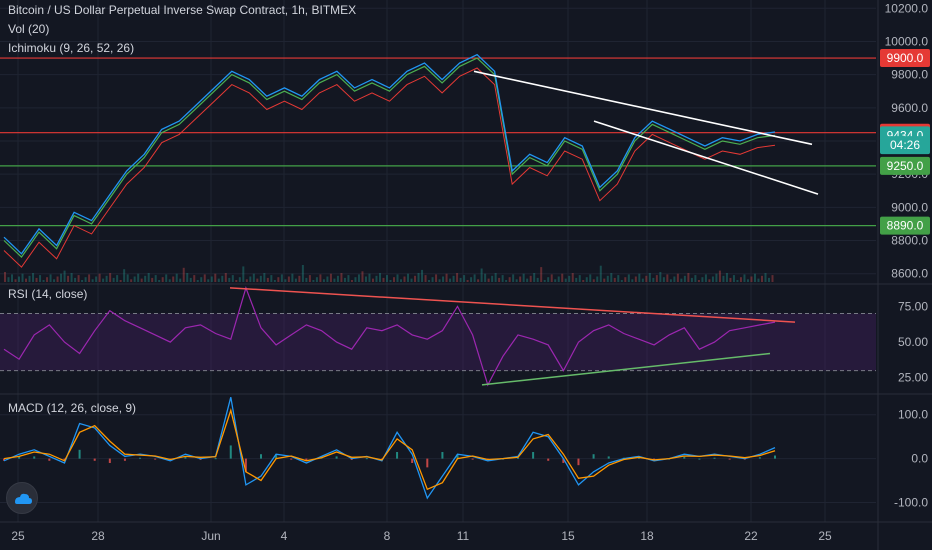  I want to click on price-tick-label: 8600.0, so click(909, 274).